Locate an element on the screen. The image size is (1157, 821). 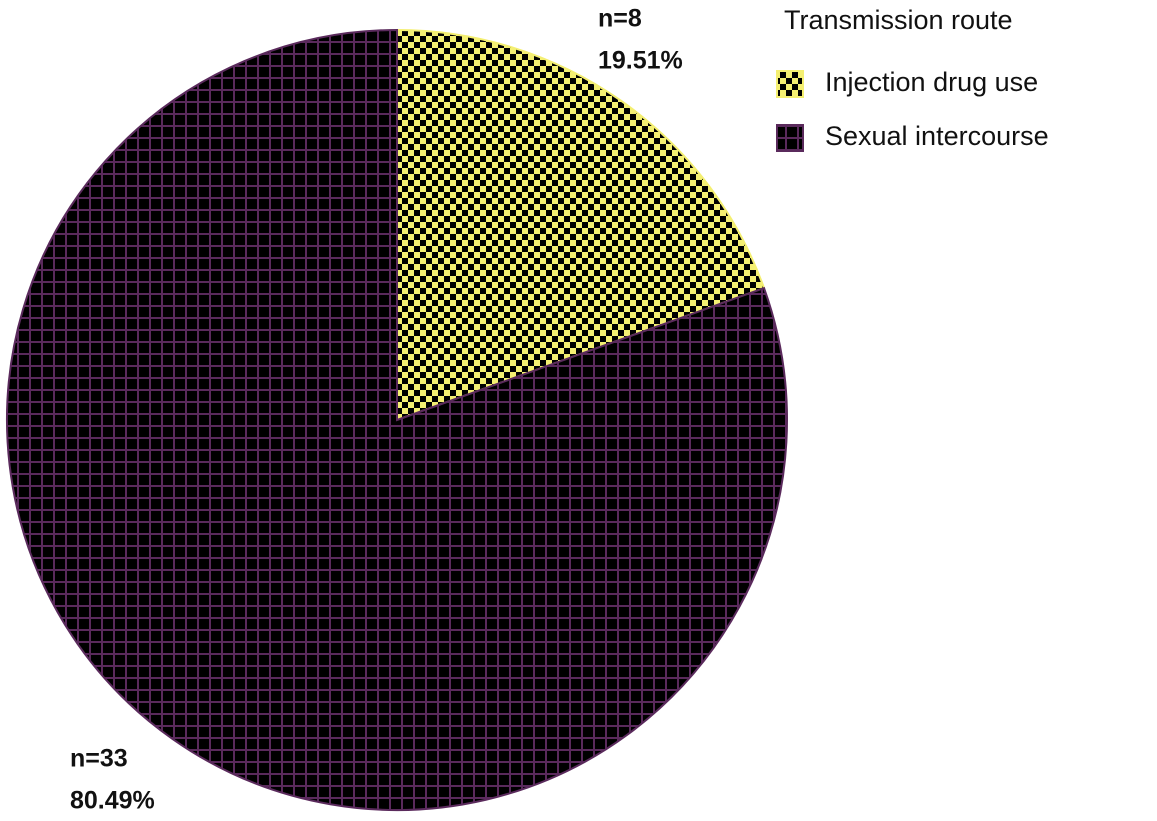
legend-label: Sexual intercourse is located at coordinates (937, 136).